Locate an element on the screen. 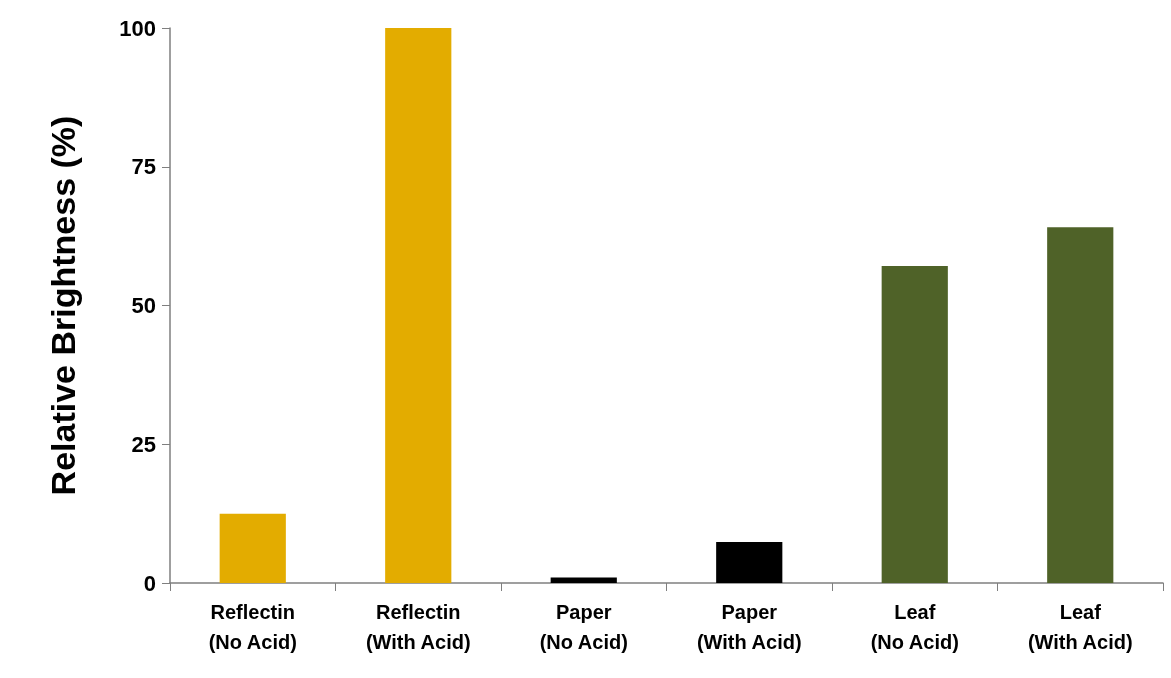 Image resolution: width=1171 pixels, height=678 pixels. y-tick-label: 25 is located at coordinates (143, 444).